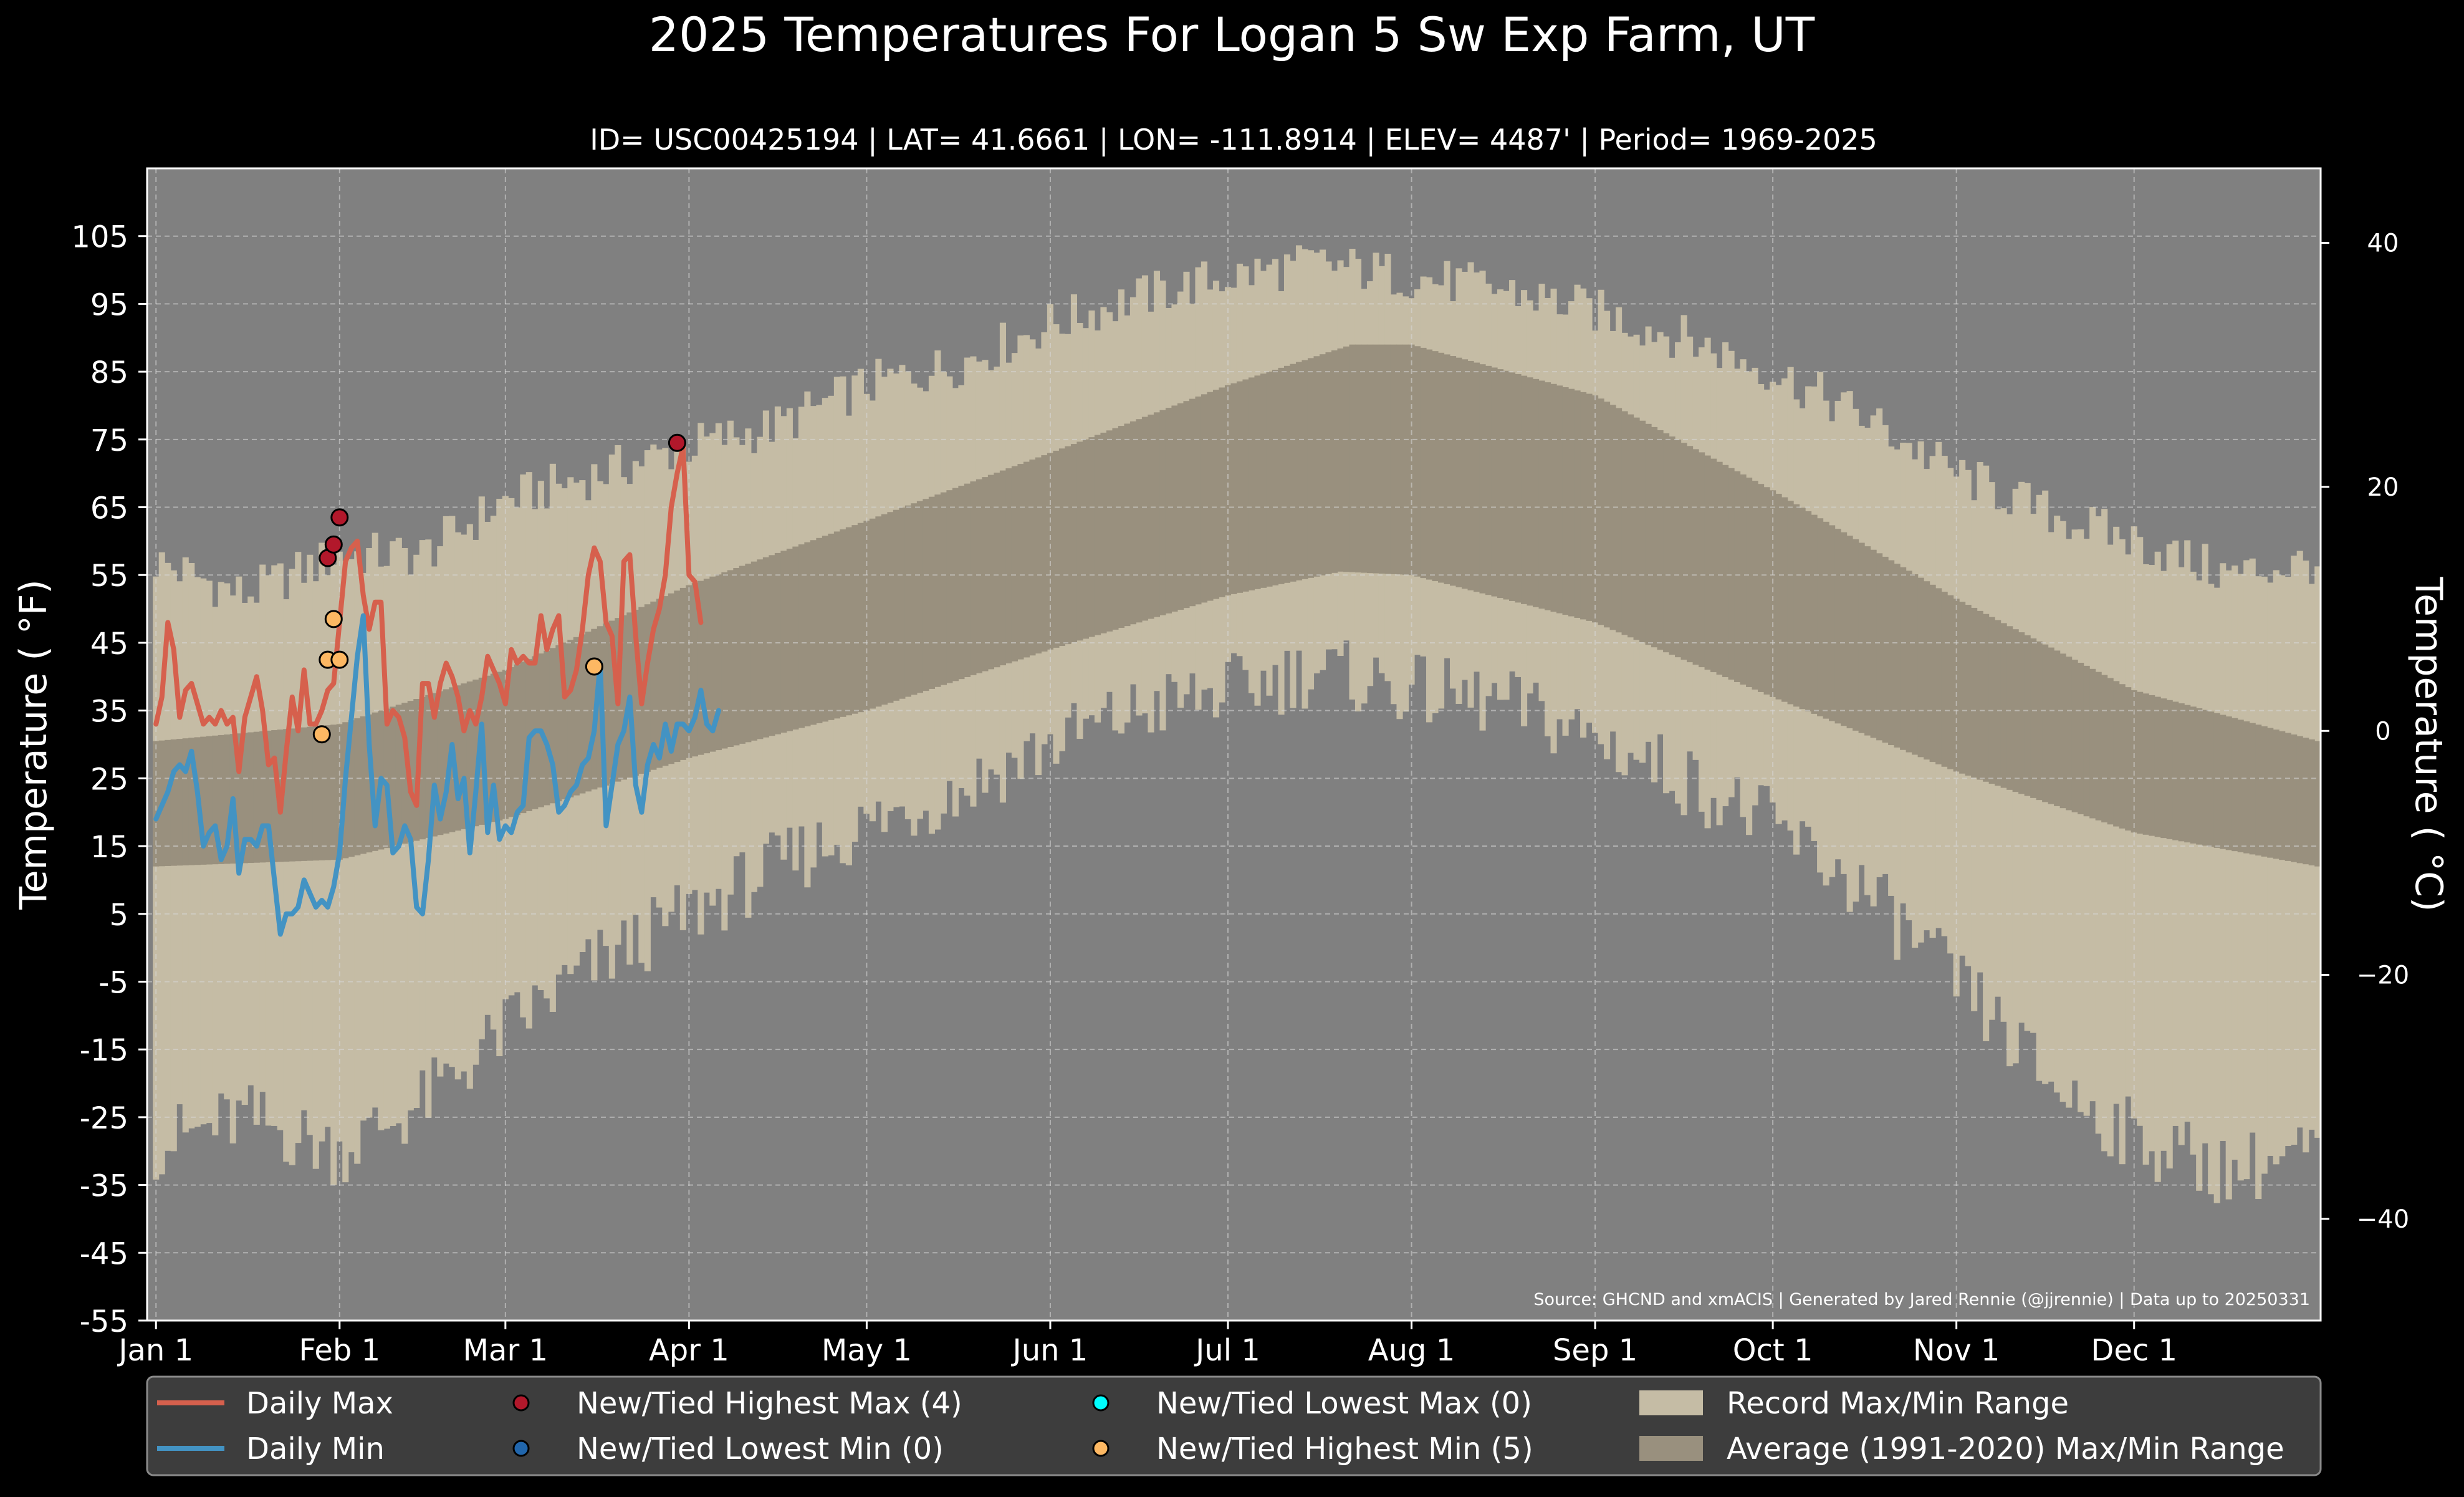  What do you see at coordinates (109, 304) in the screenshot?
I see `y-tick-label: 95` at bounding box center [109, 304].